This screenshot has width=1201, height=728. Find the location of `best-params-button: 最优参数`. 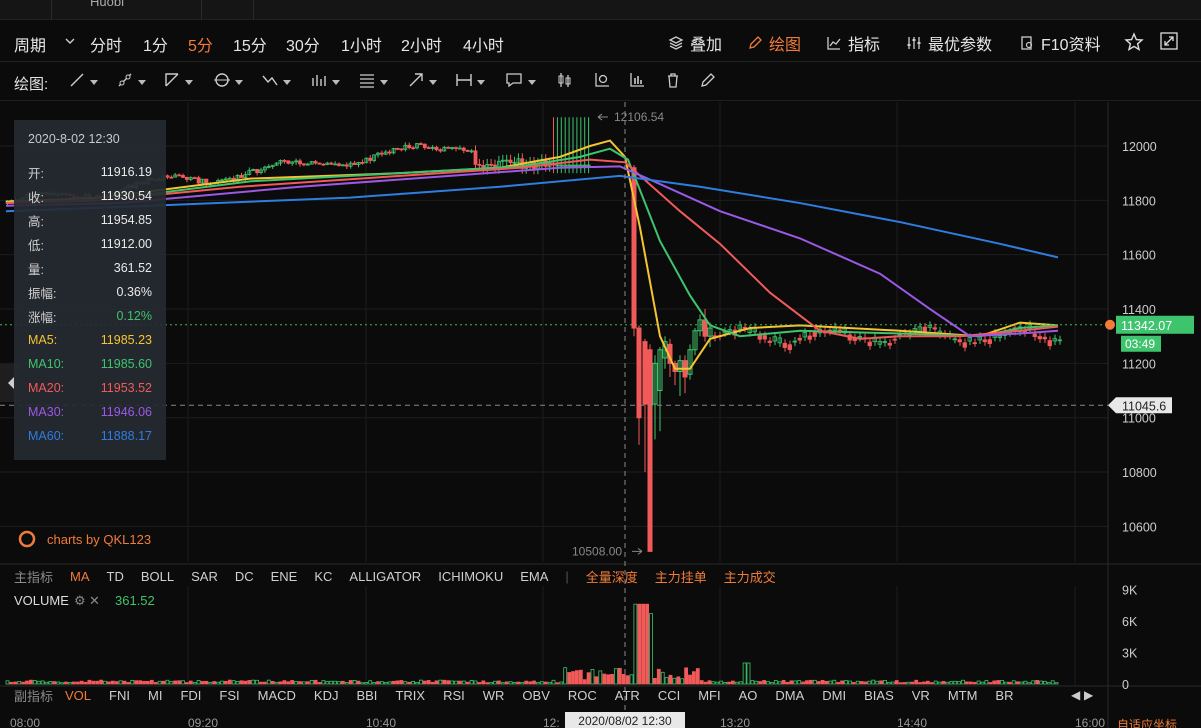

best-params-button: 最优参数 is located at coordinates (949, 43).